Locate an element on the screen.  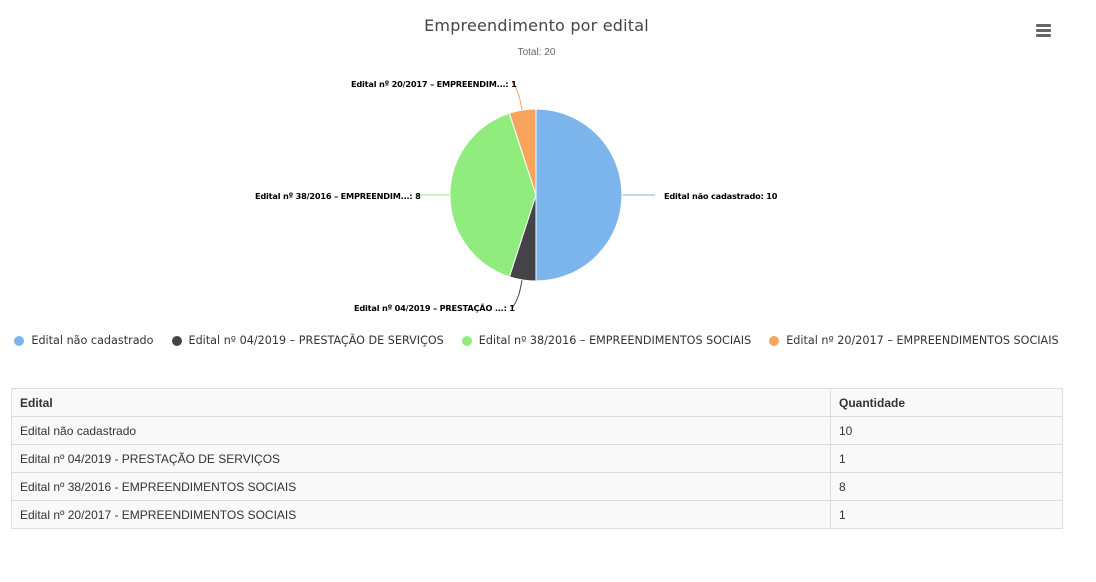
pie-slice-edital-nao-cadastrado is located at coordinates (579, 195).